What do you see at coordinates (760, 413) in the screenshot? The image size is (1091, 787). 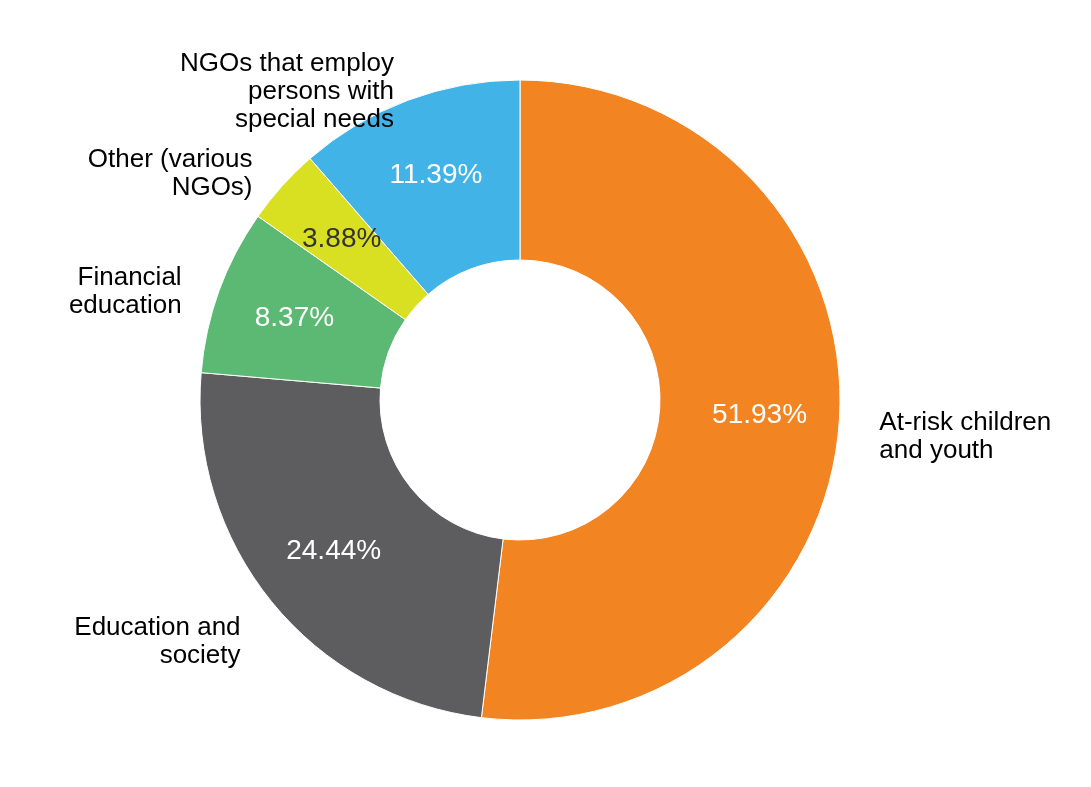 I see `data-label: 51.93%` at bounding box center [760, 413].